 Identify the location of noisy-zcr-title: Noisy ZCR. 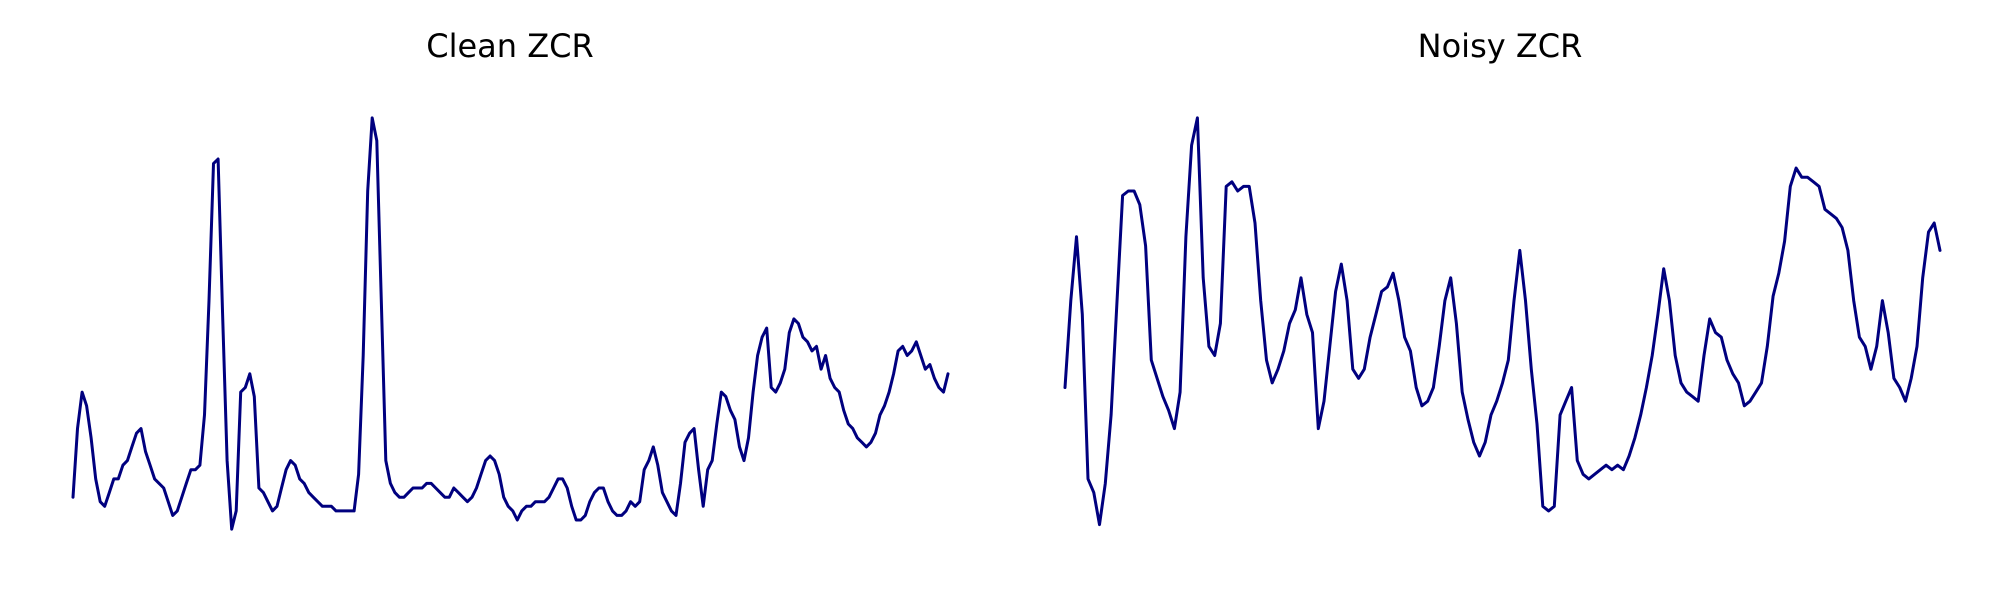
(1500, 46).